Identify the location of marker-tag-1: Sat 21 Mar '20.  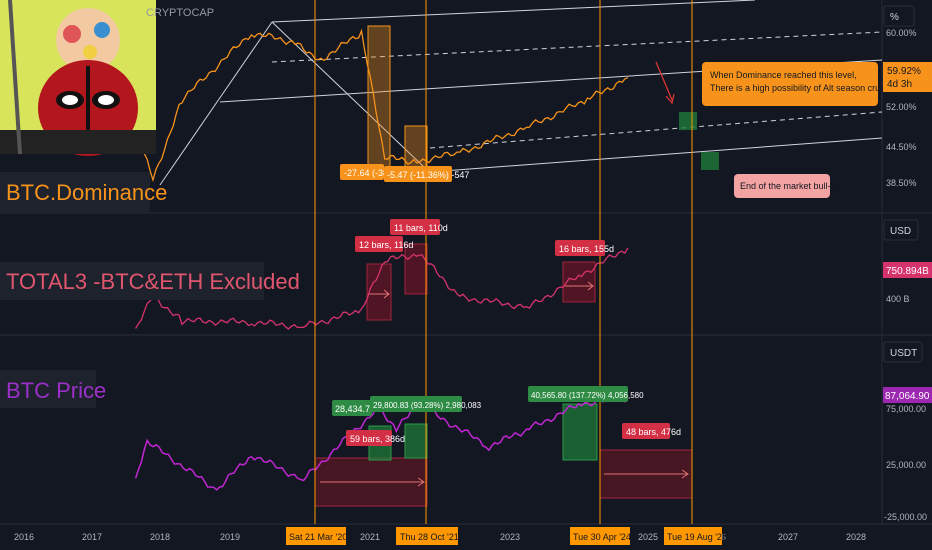
(318, 537).